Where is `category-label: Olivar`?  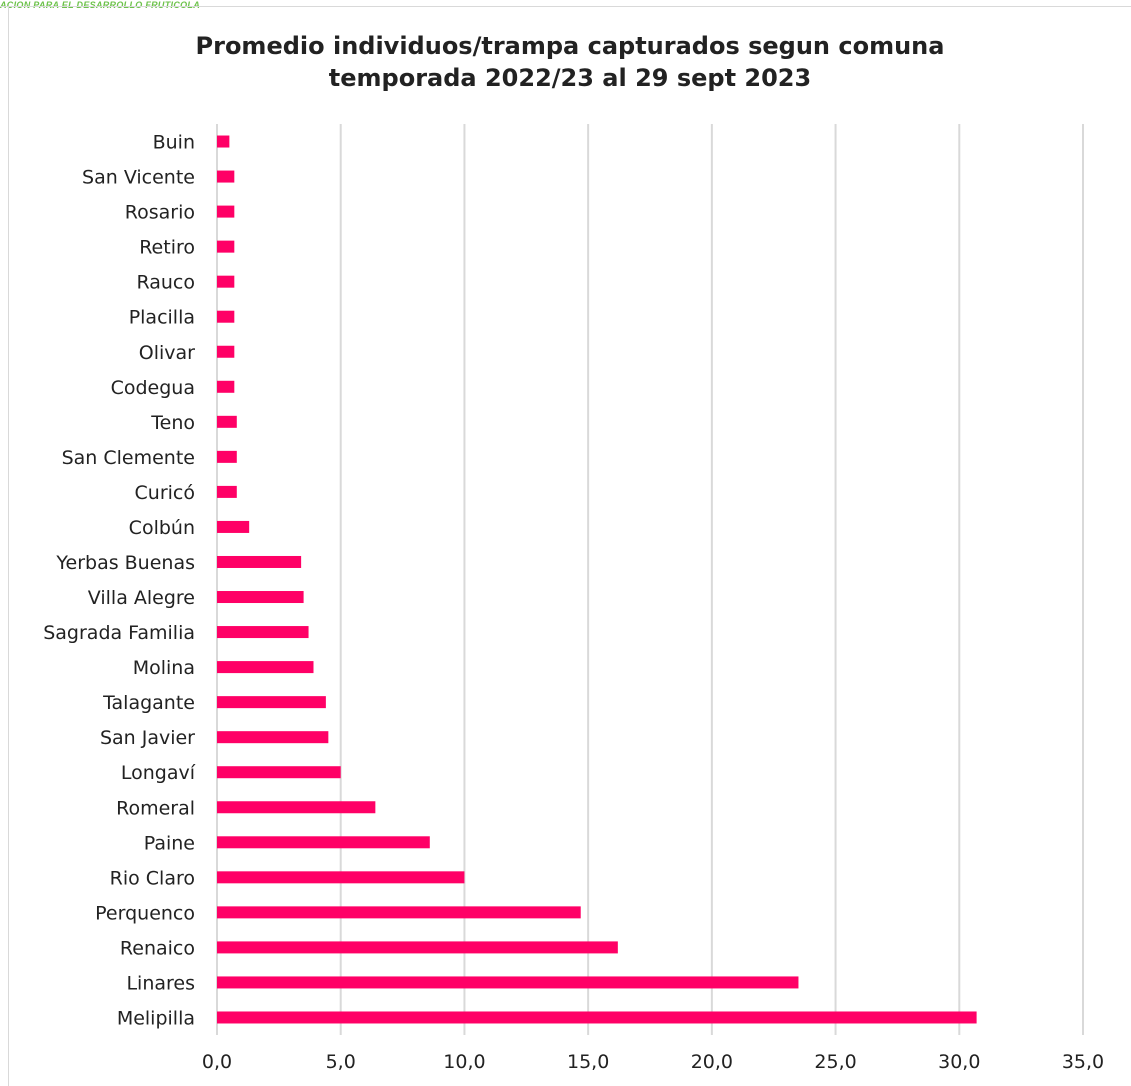
category-label: Olivar is located at coordinates (167, 353).